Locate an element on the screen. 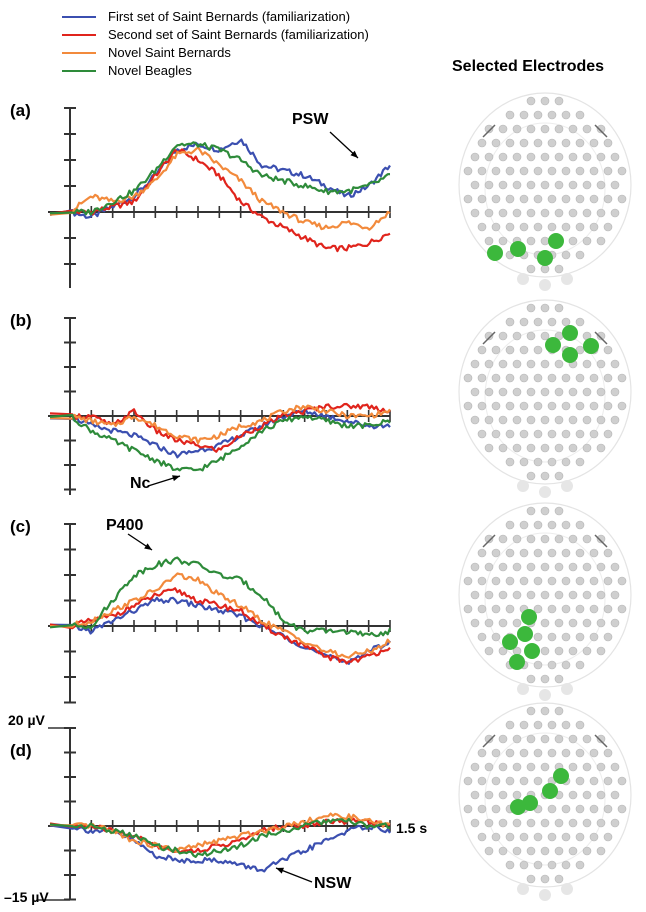 This screenshot has height=912, width=646. reference-electrode is located at coordinates (545, 895).